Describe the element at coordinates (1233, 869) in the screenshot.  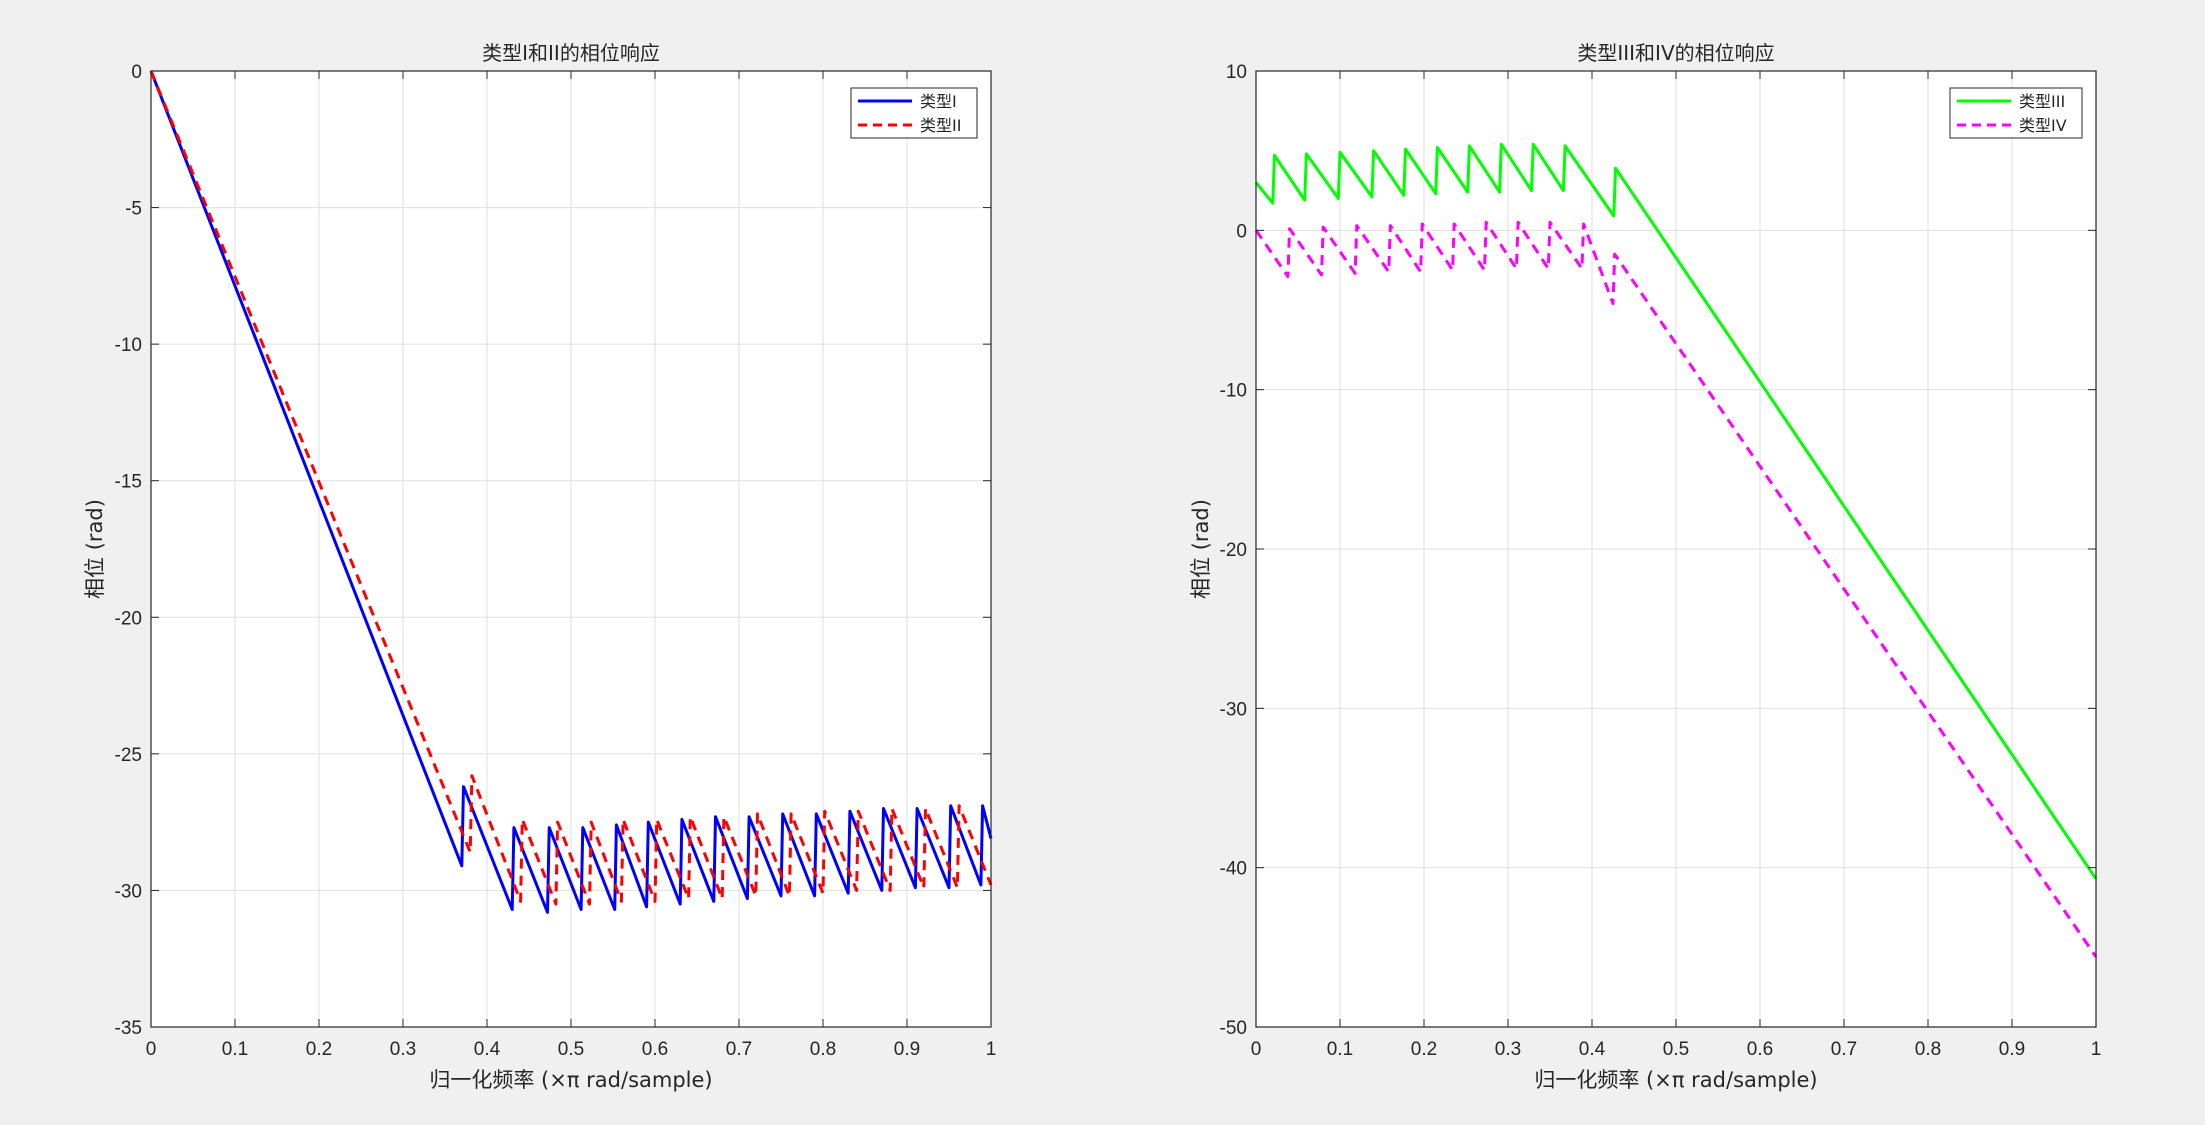
I see `y-tick-label: -40` at that location.